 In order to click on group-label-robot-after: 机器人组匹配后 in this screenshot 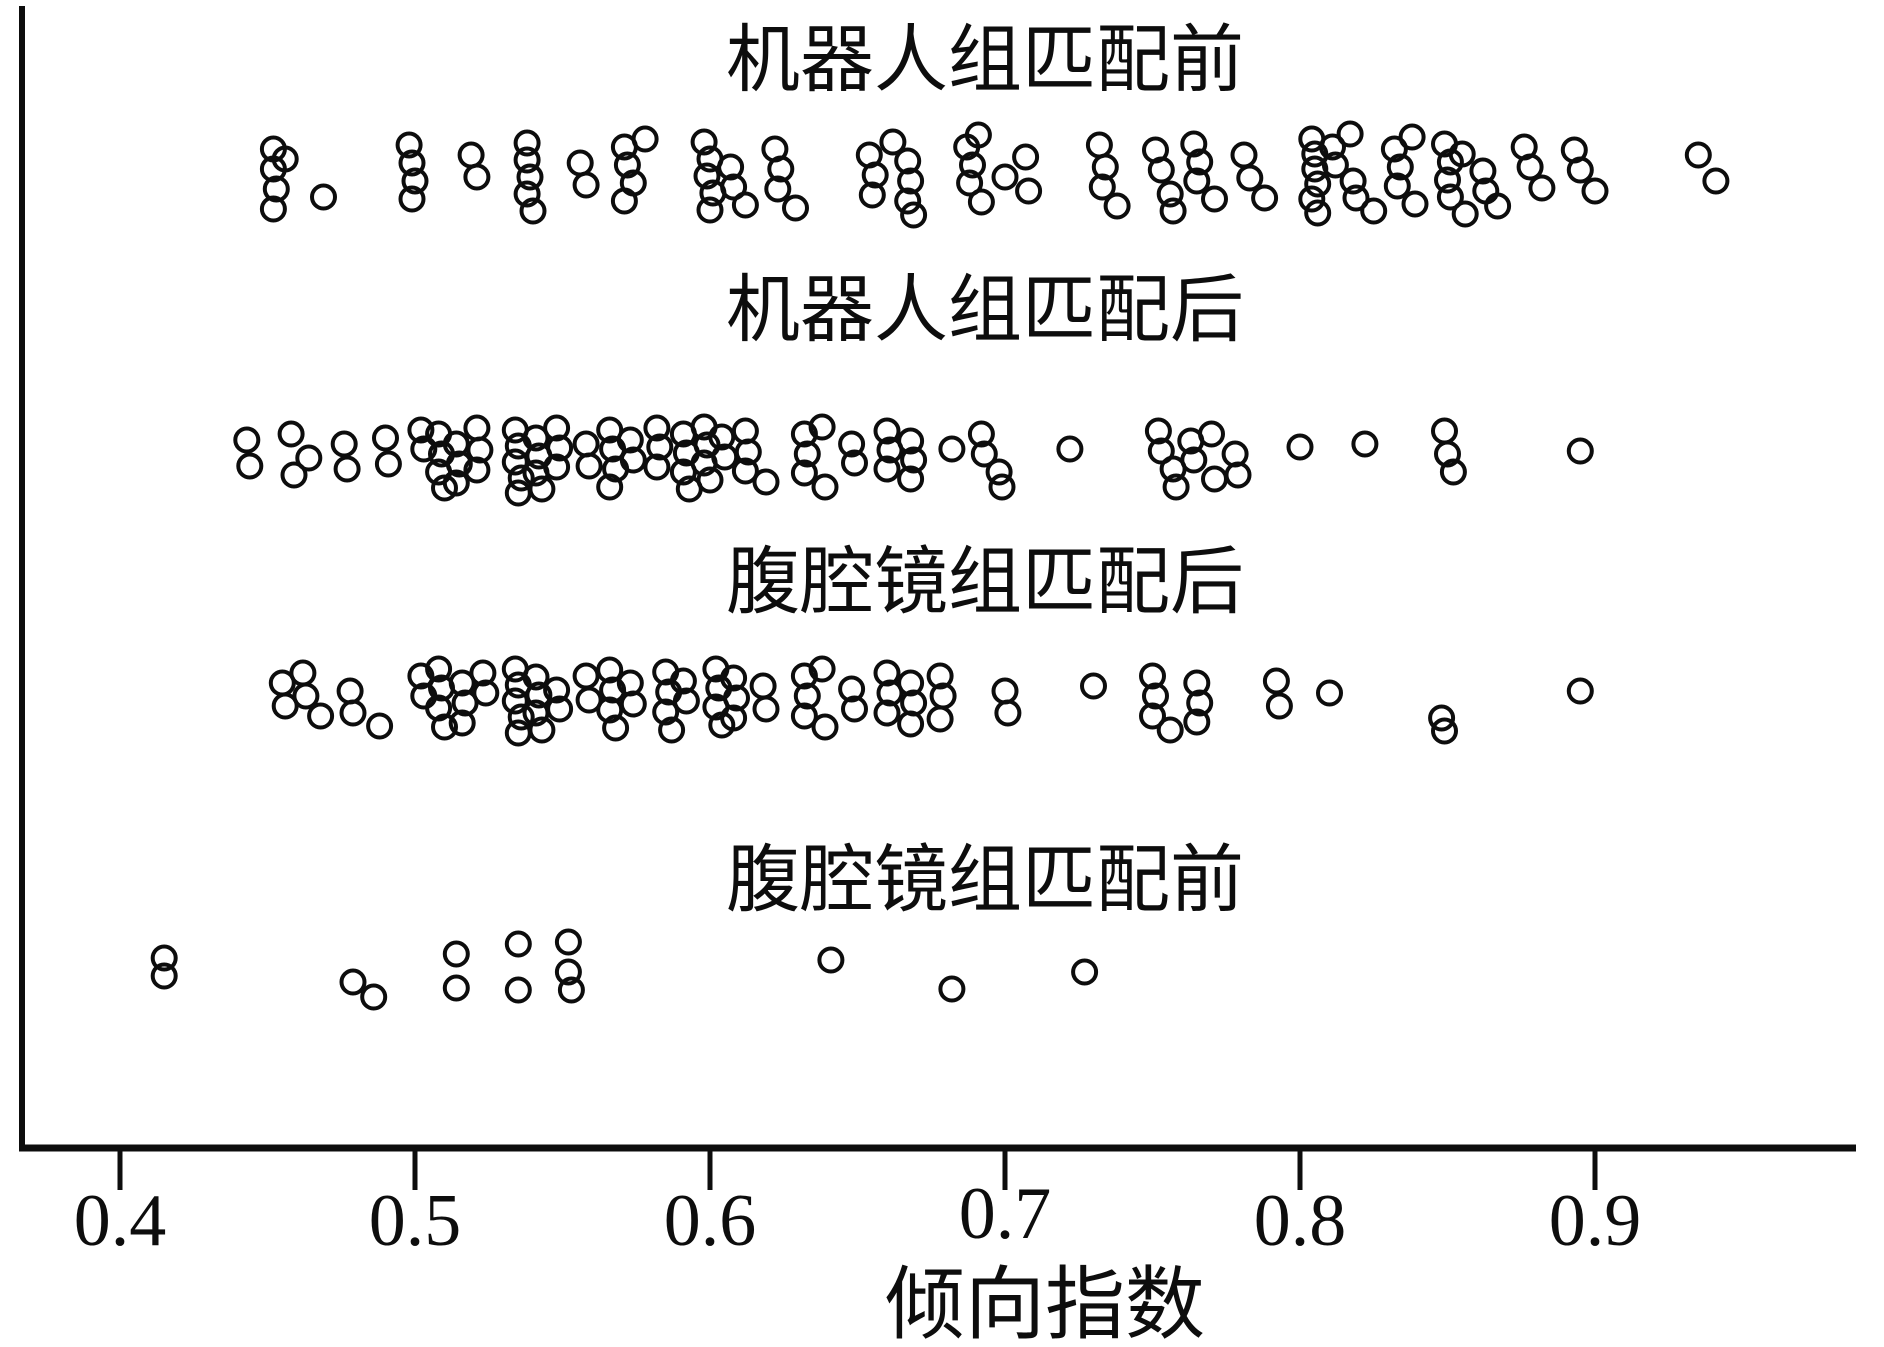, I will do `click(985, 311)`.